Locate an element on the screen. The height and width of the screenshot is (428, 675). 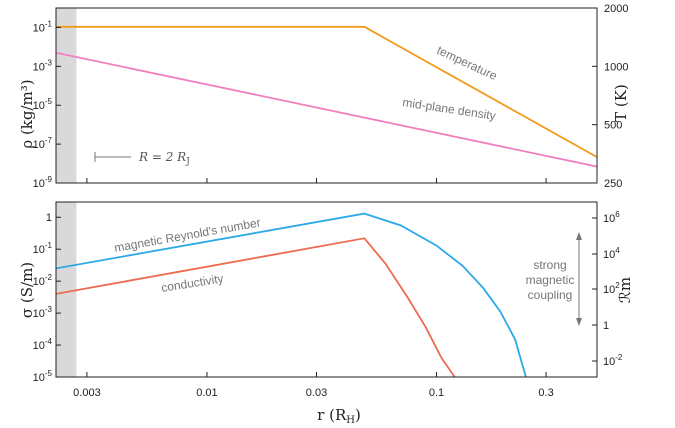
top-right-tick-label: 250 is located at coordinates (613, 184).